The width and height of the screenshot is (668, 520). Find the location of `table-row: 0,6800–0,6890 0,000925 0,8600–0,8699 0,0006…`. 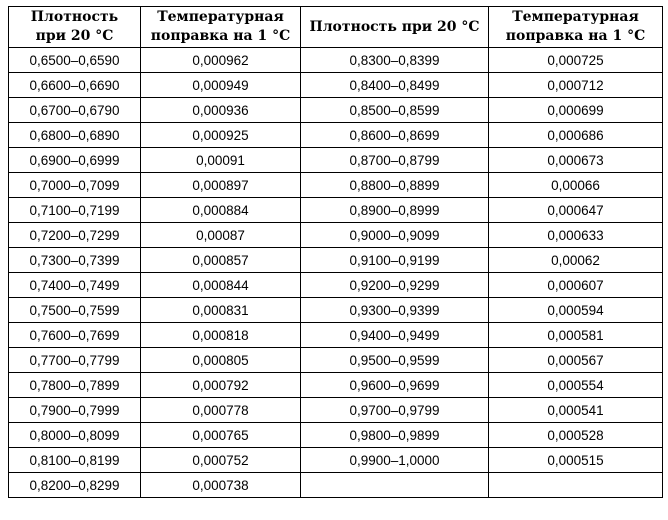

table-row: 0,6800–0,6890 0,000925 0,8600–0,8699 0,0006… is located at coordinates (335, 135).